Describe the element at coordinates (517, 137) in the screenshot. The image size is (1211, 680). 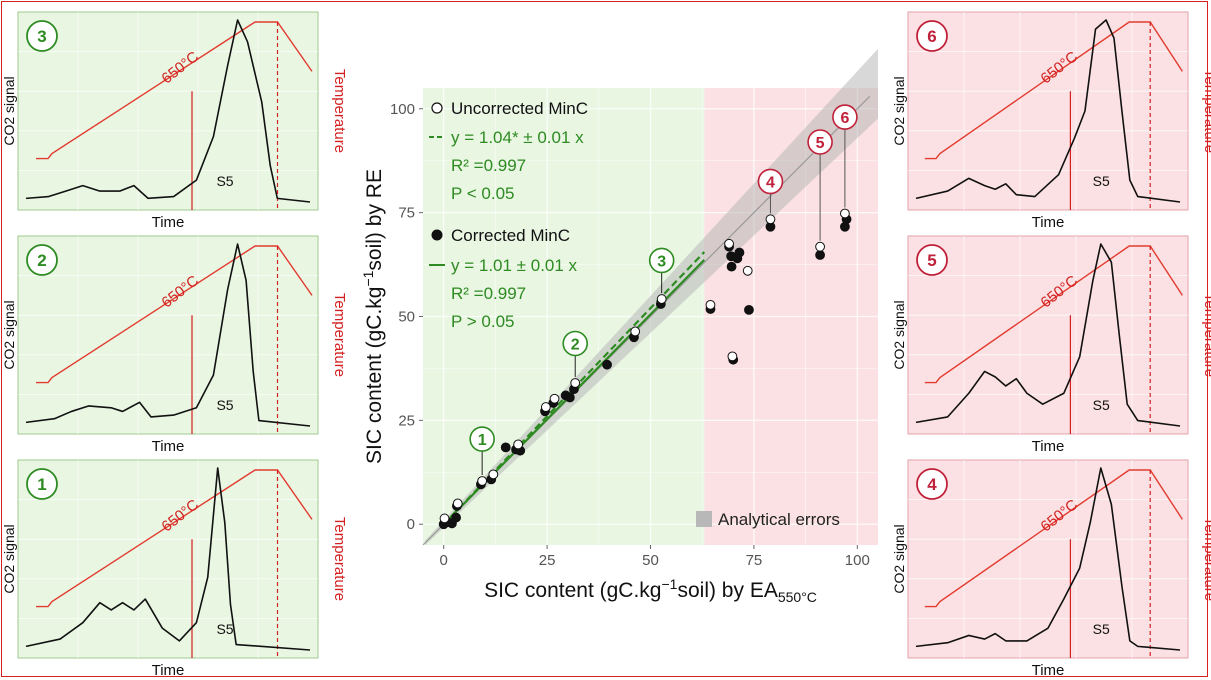
I see `legend-uncorrected-equation: y = 1.04* ± 0.01 x` at that location.